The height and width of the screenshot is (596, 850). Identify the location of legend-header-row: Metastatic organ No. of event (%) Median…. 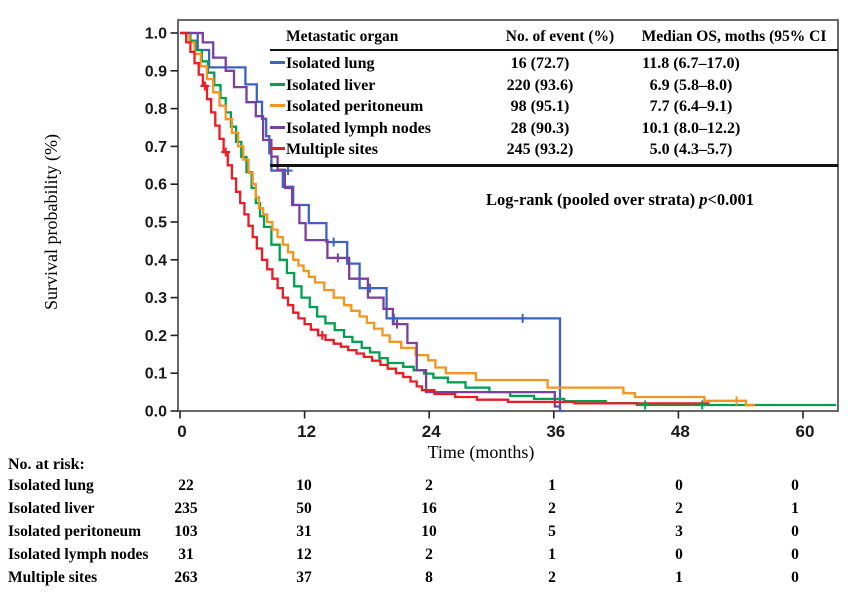
(554, 39).